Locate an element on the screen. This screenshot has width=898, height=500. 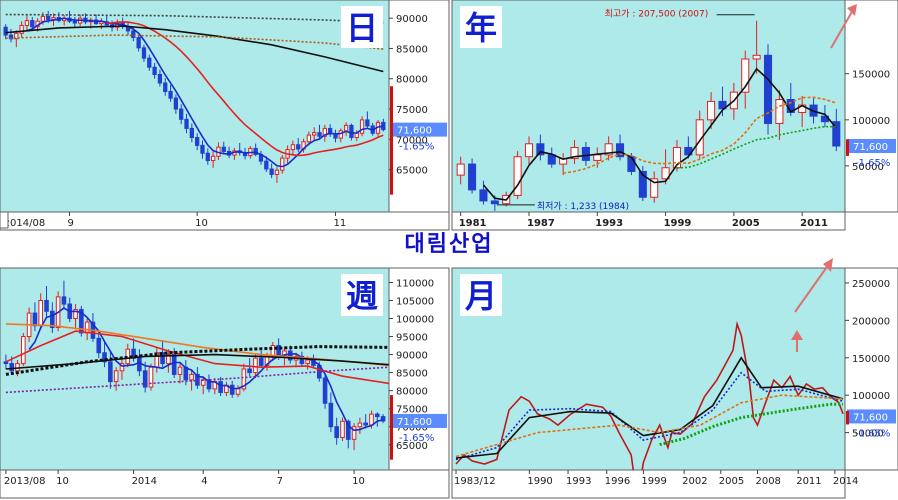
series-ma-green is located at coordinates (751, 424).